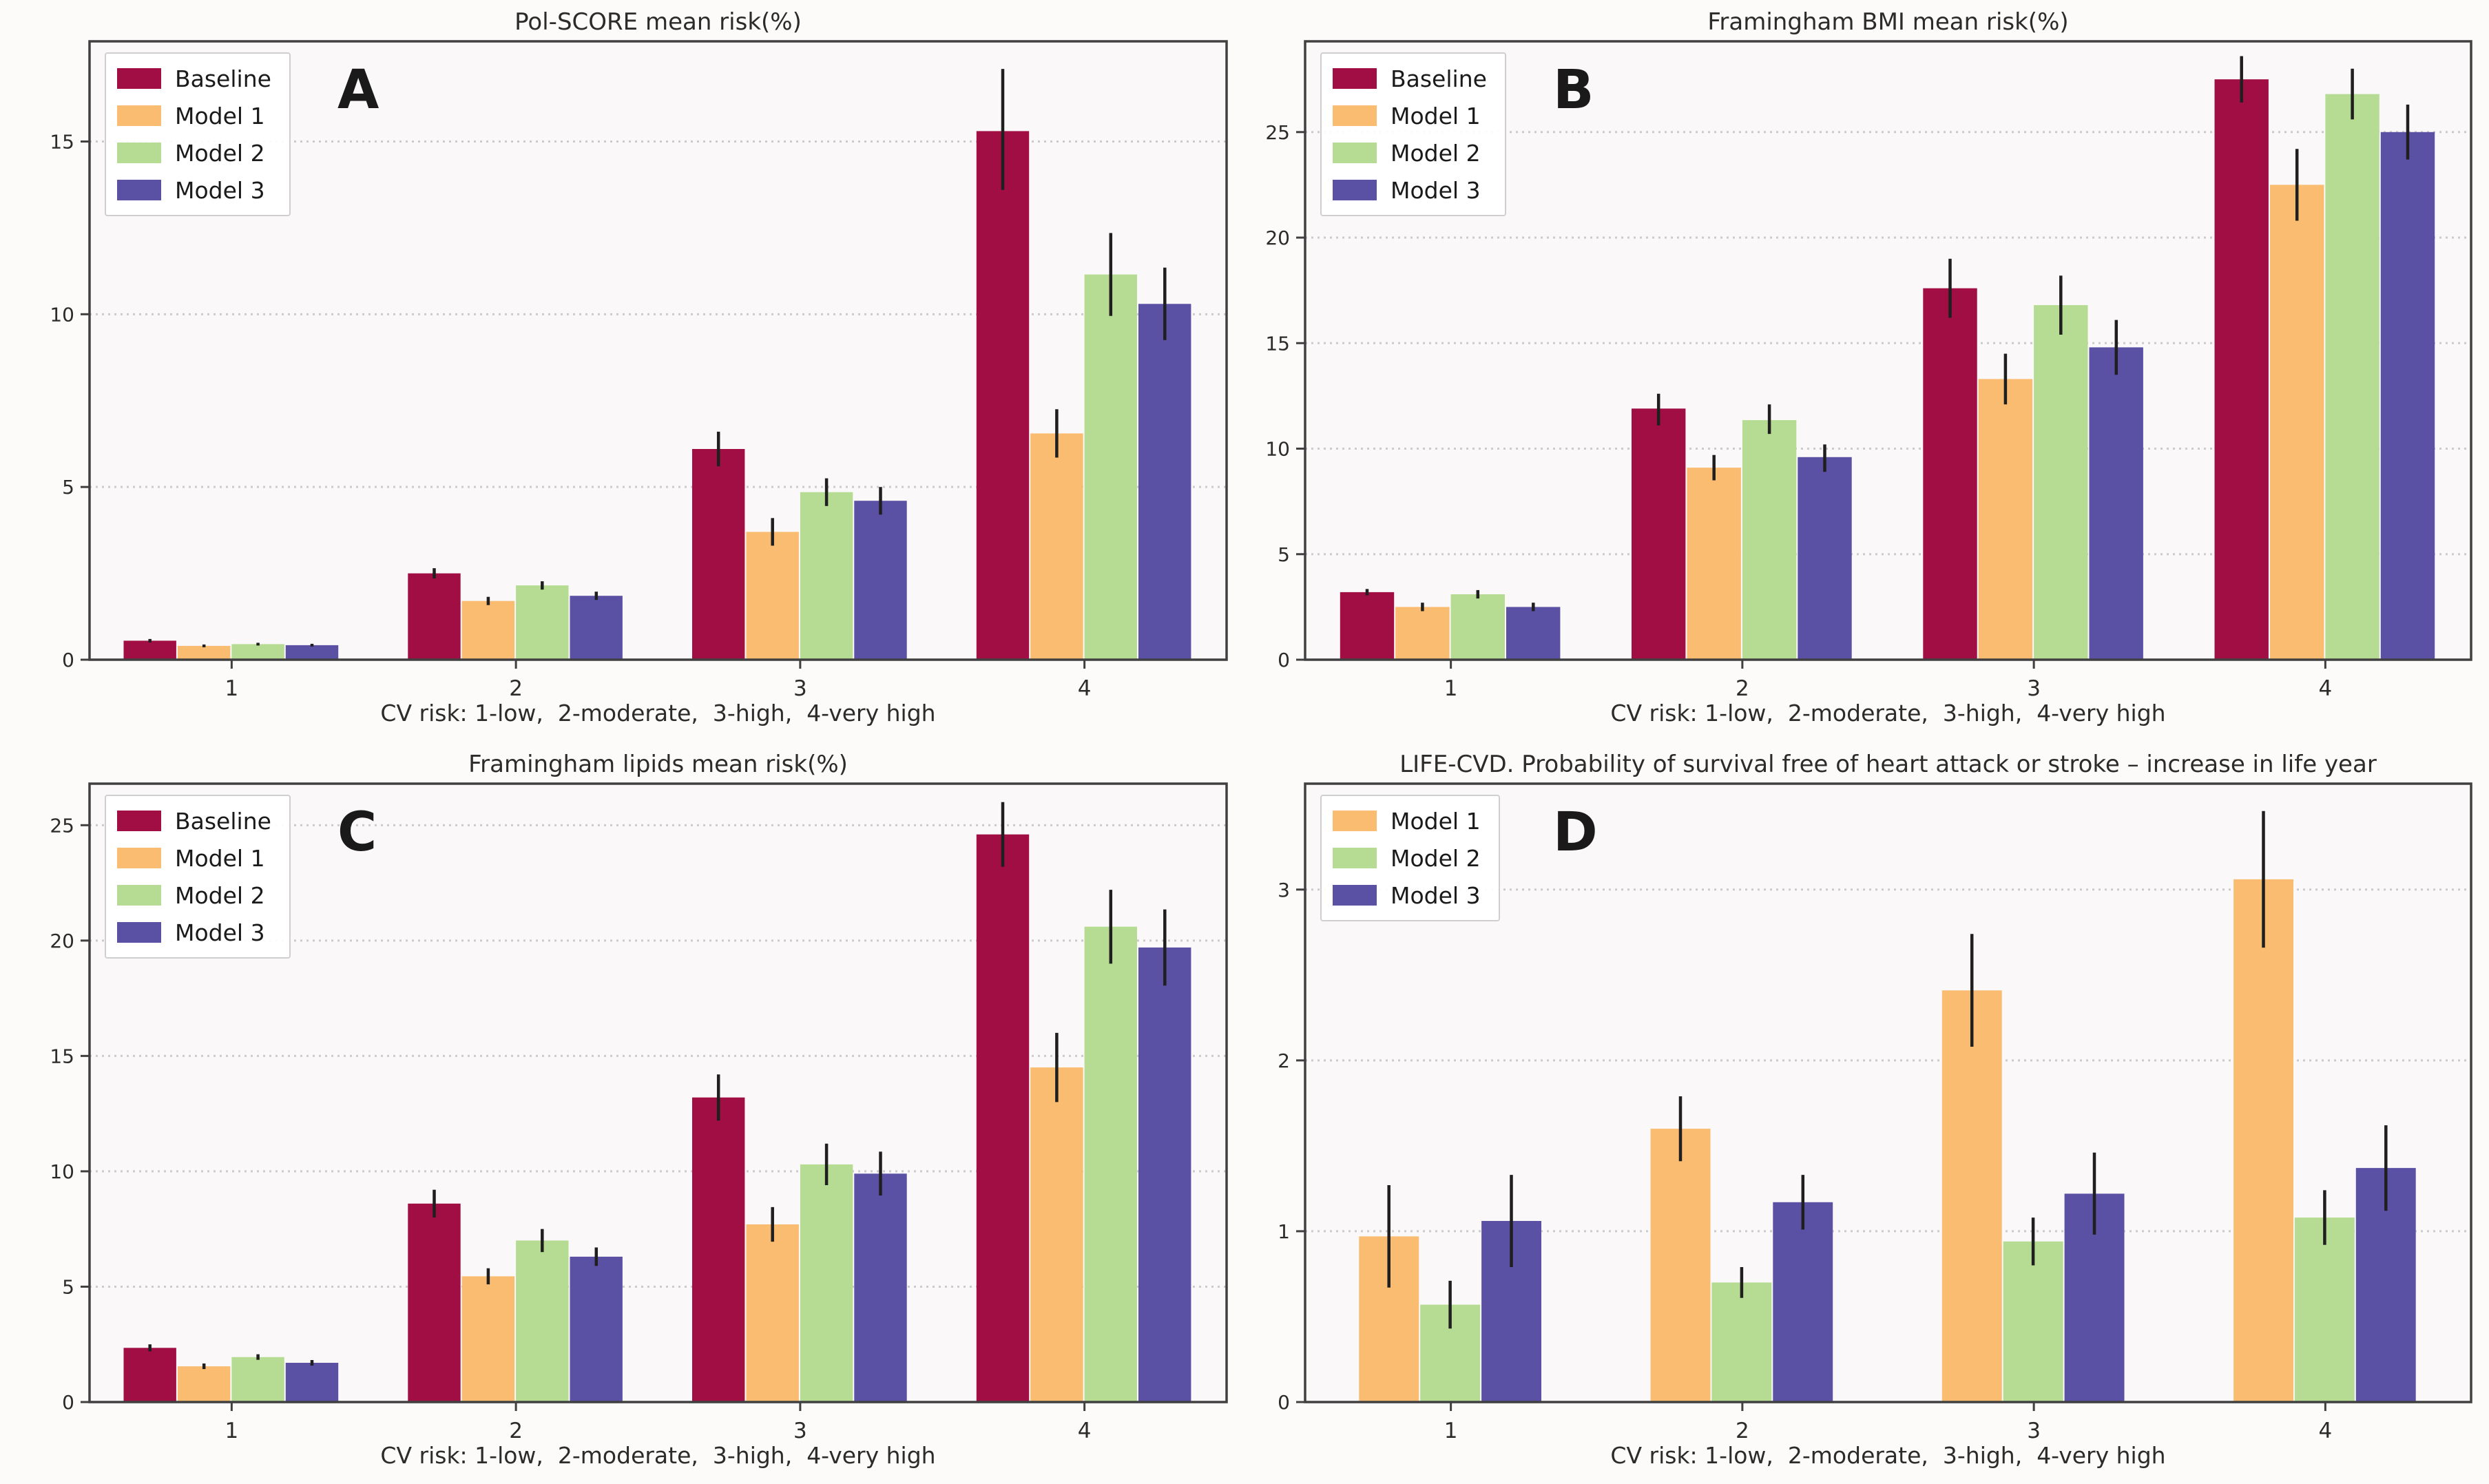 Image resolution: width=2489 pixels, height=1484 pixels. Describe the element at coordinates (220, 858) in the screenshot. I see `legend-label-model-1: Model 1` at that location.